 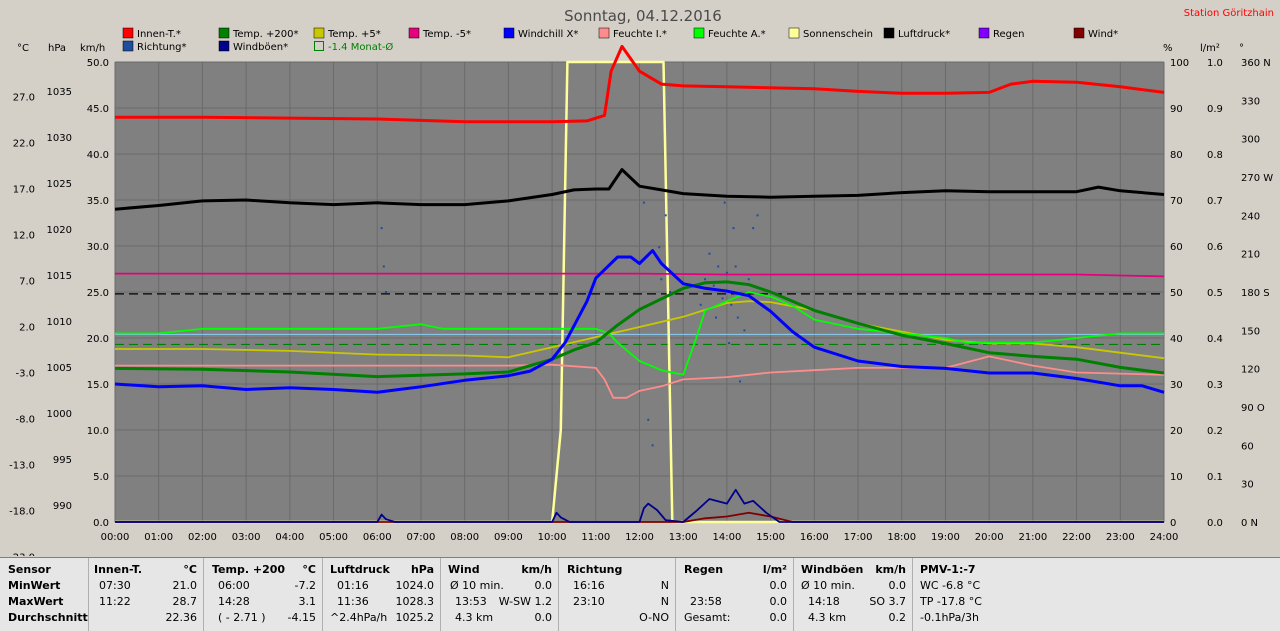 I want to click on stats-wind-title: Wind, so click(x=464, y=569).